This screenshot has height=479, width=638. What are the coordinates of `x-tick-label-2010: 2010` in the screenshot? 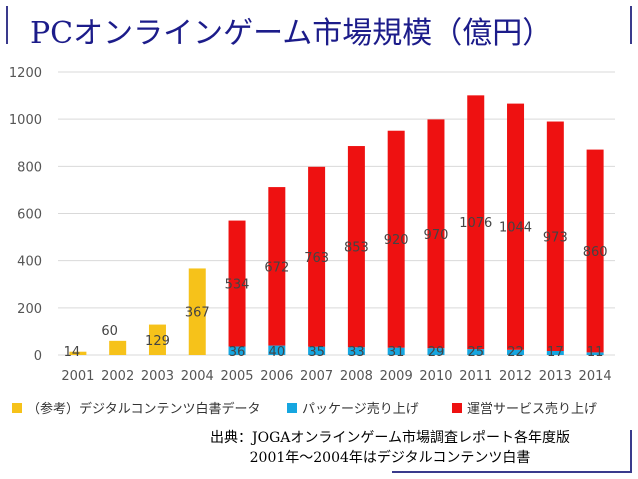 It's located at (435, 376).